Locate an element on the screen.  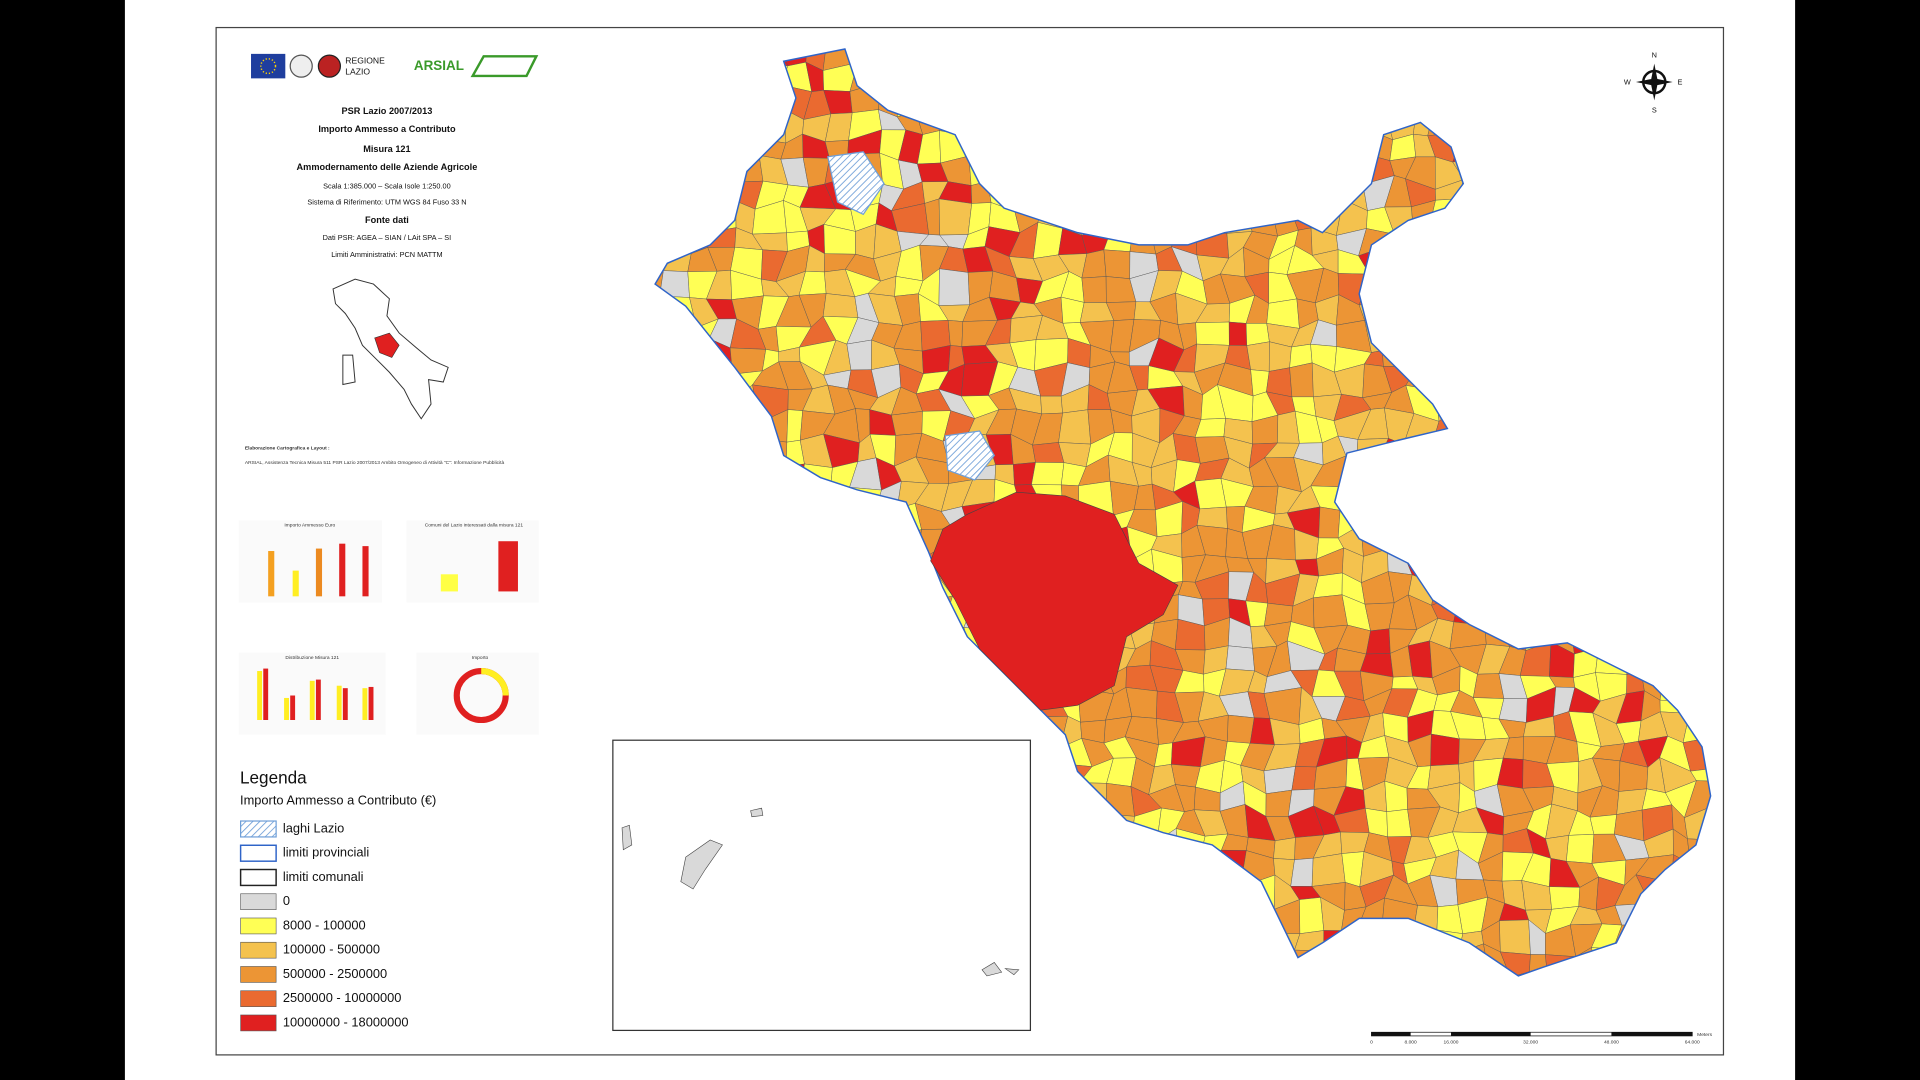
legend-label: 10000000 - 18000000 is located at coordinates (346, 1021).